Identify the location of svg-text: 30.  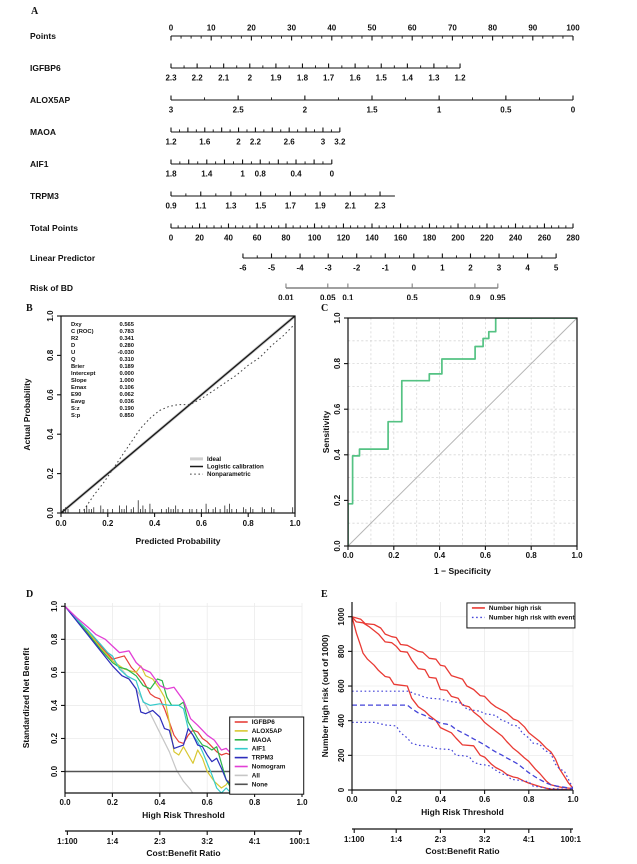
(291, 28).